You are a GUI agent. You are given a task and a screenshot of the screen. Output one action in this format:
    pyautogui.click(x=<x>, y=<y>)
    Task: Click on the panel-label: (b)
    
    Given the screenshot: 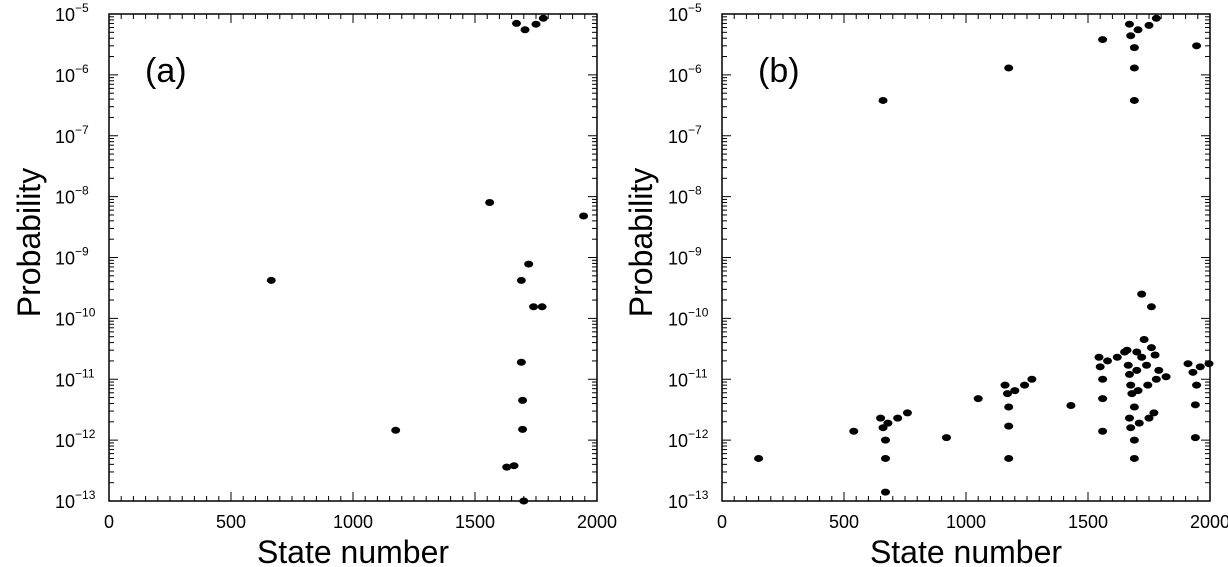 What is the action you would take?
    pyautogui.click(x=779, y=71)
    